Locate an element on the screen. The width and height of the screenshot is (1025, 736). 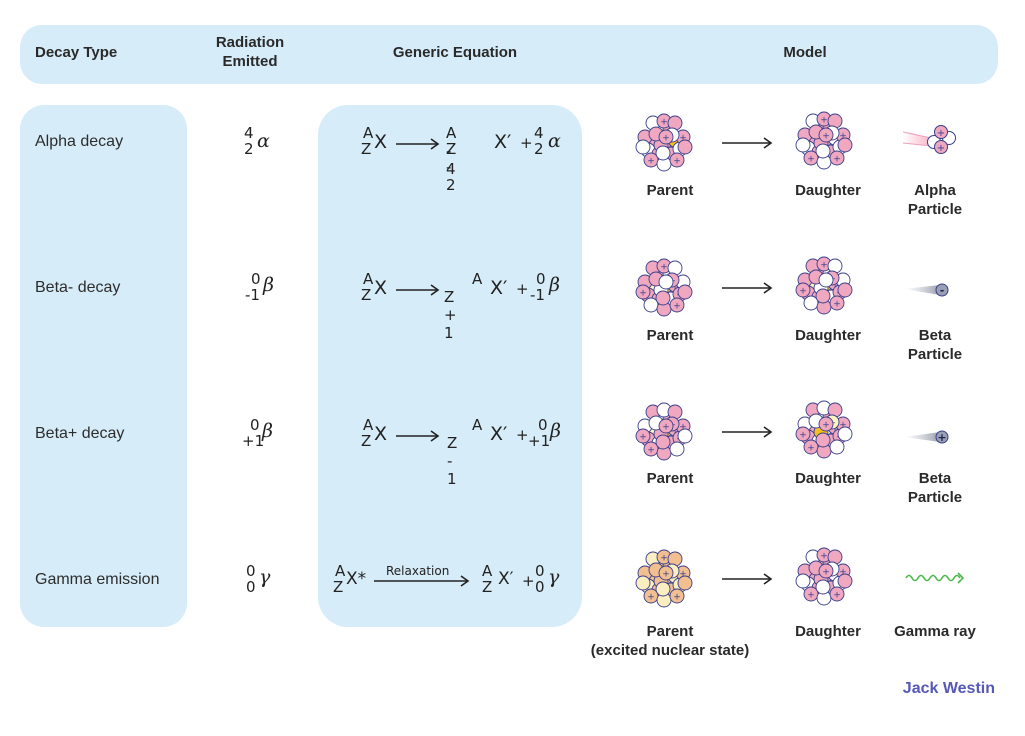
arrow-label: Relaxation is located at coordinates (418, 571).